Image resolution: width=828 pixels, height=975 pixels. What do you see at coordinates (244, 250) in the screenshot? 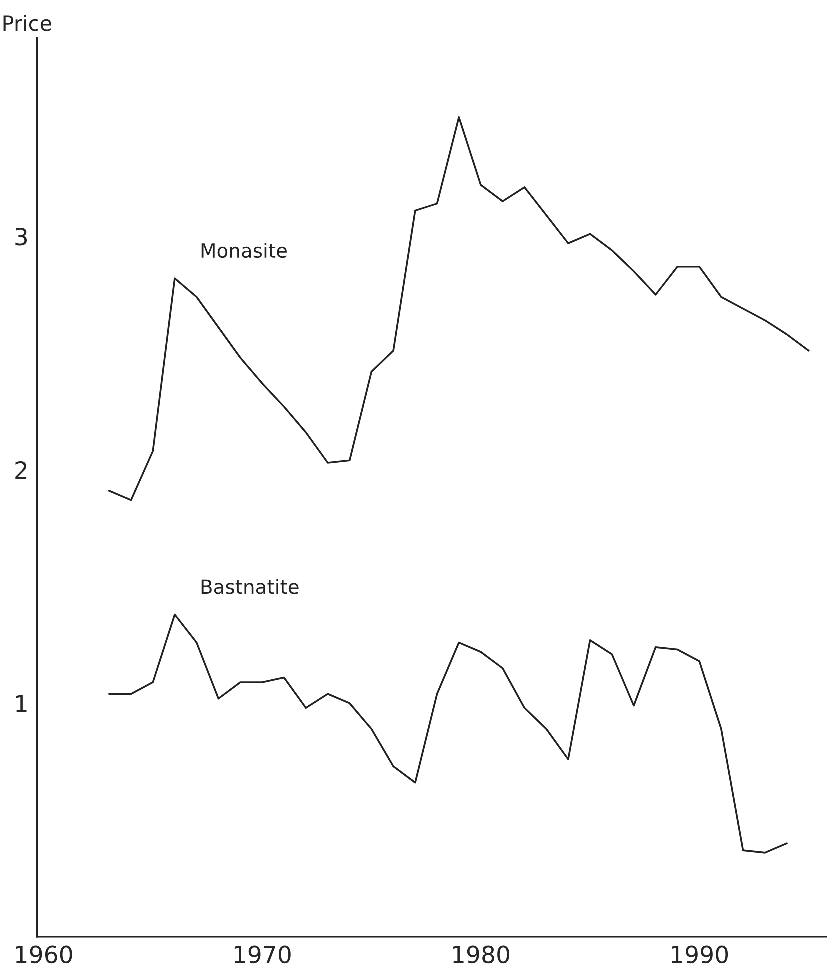
I see `series-label: Monasite` at bounding box center [244, 250].